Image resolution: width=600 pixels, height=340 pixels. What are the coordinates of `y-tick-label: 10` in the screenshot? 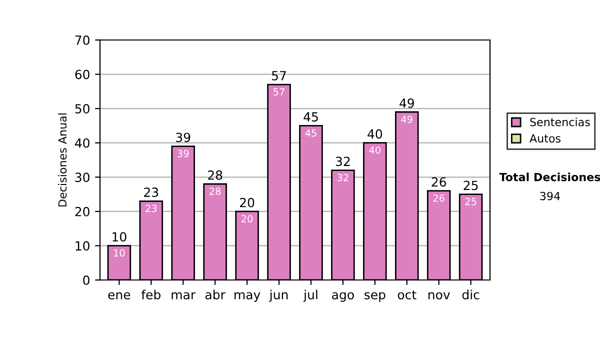 It's located at (83, 246).